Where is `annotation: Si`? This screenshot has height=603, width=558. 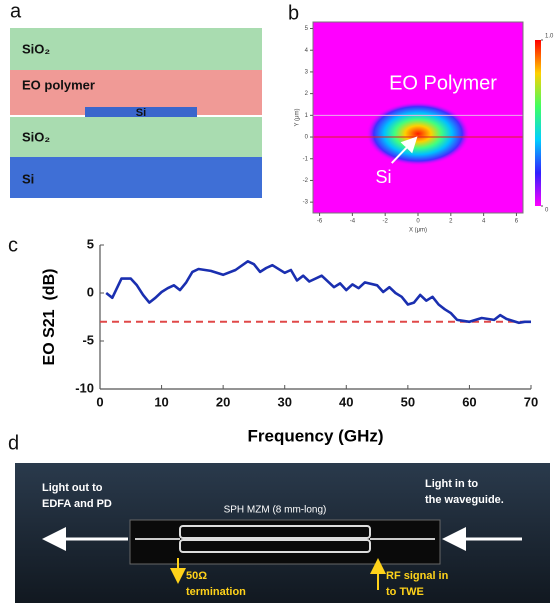 annotation: Si is located at coordinates (384, 177).